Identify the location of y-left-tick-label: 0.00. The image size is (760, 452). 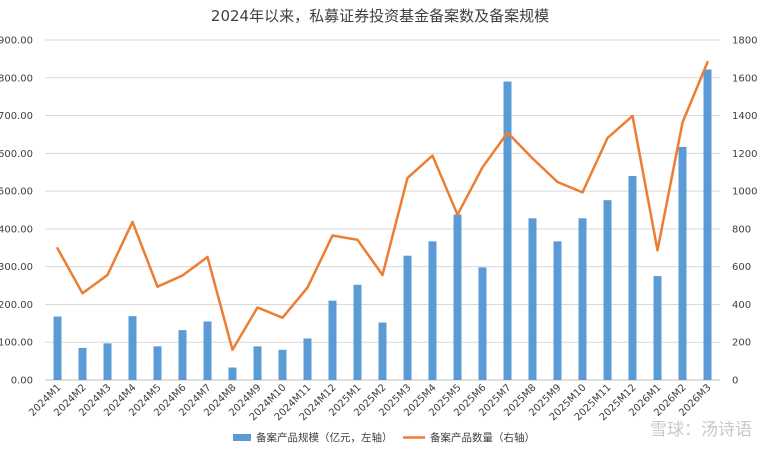
(22, 381).